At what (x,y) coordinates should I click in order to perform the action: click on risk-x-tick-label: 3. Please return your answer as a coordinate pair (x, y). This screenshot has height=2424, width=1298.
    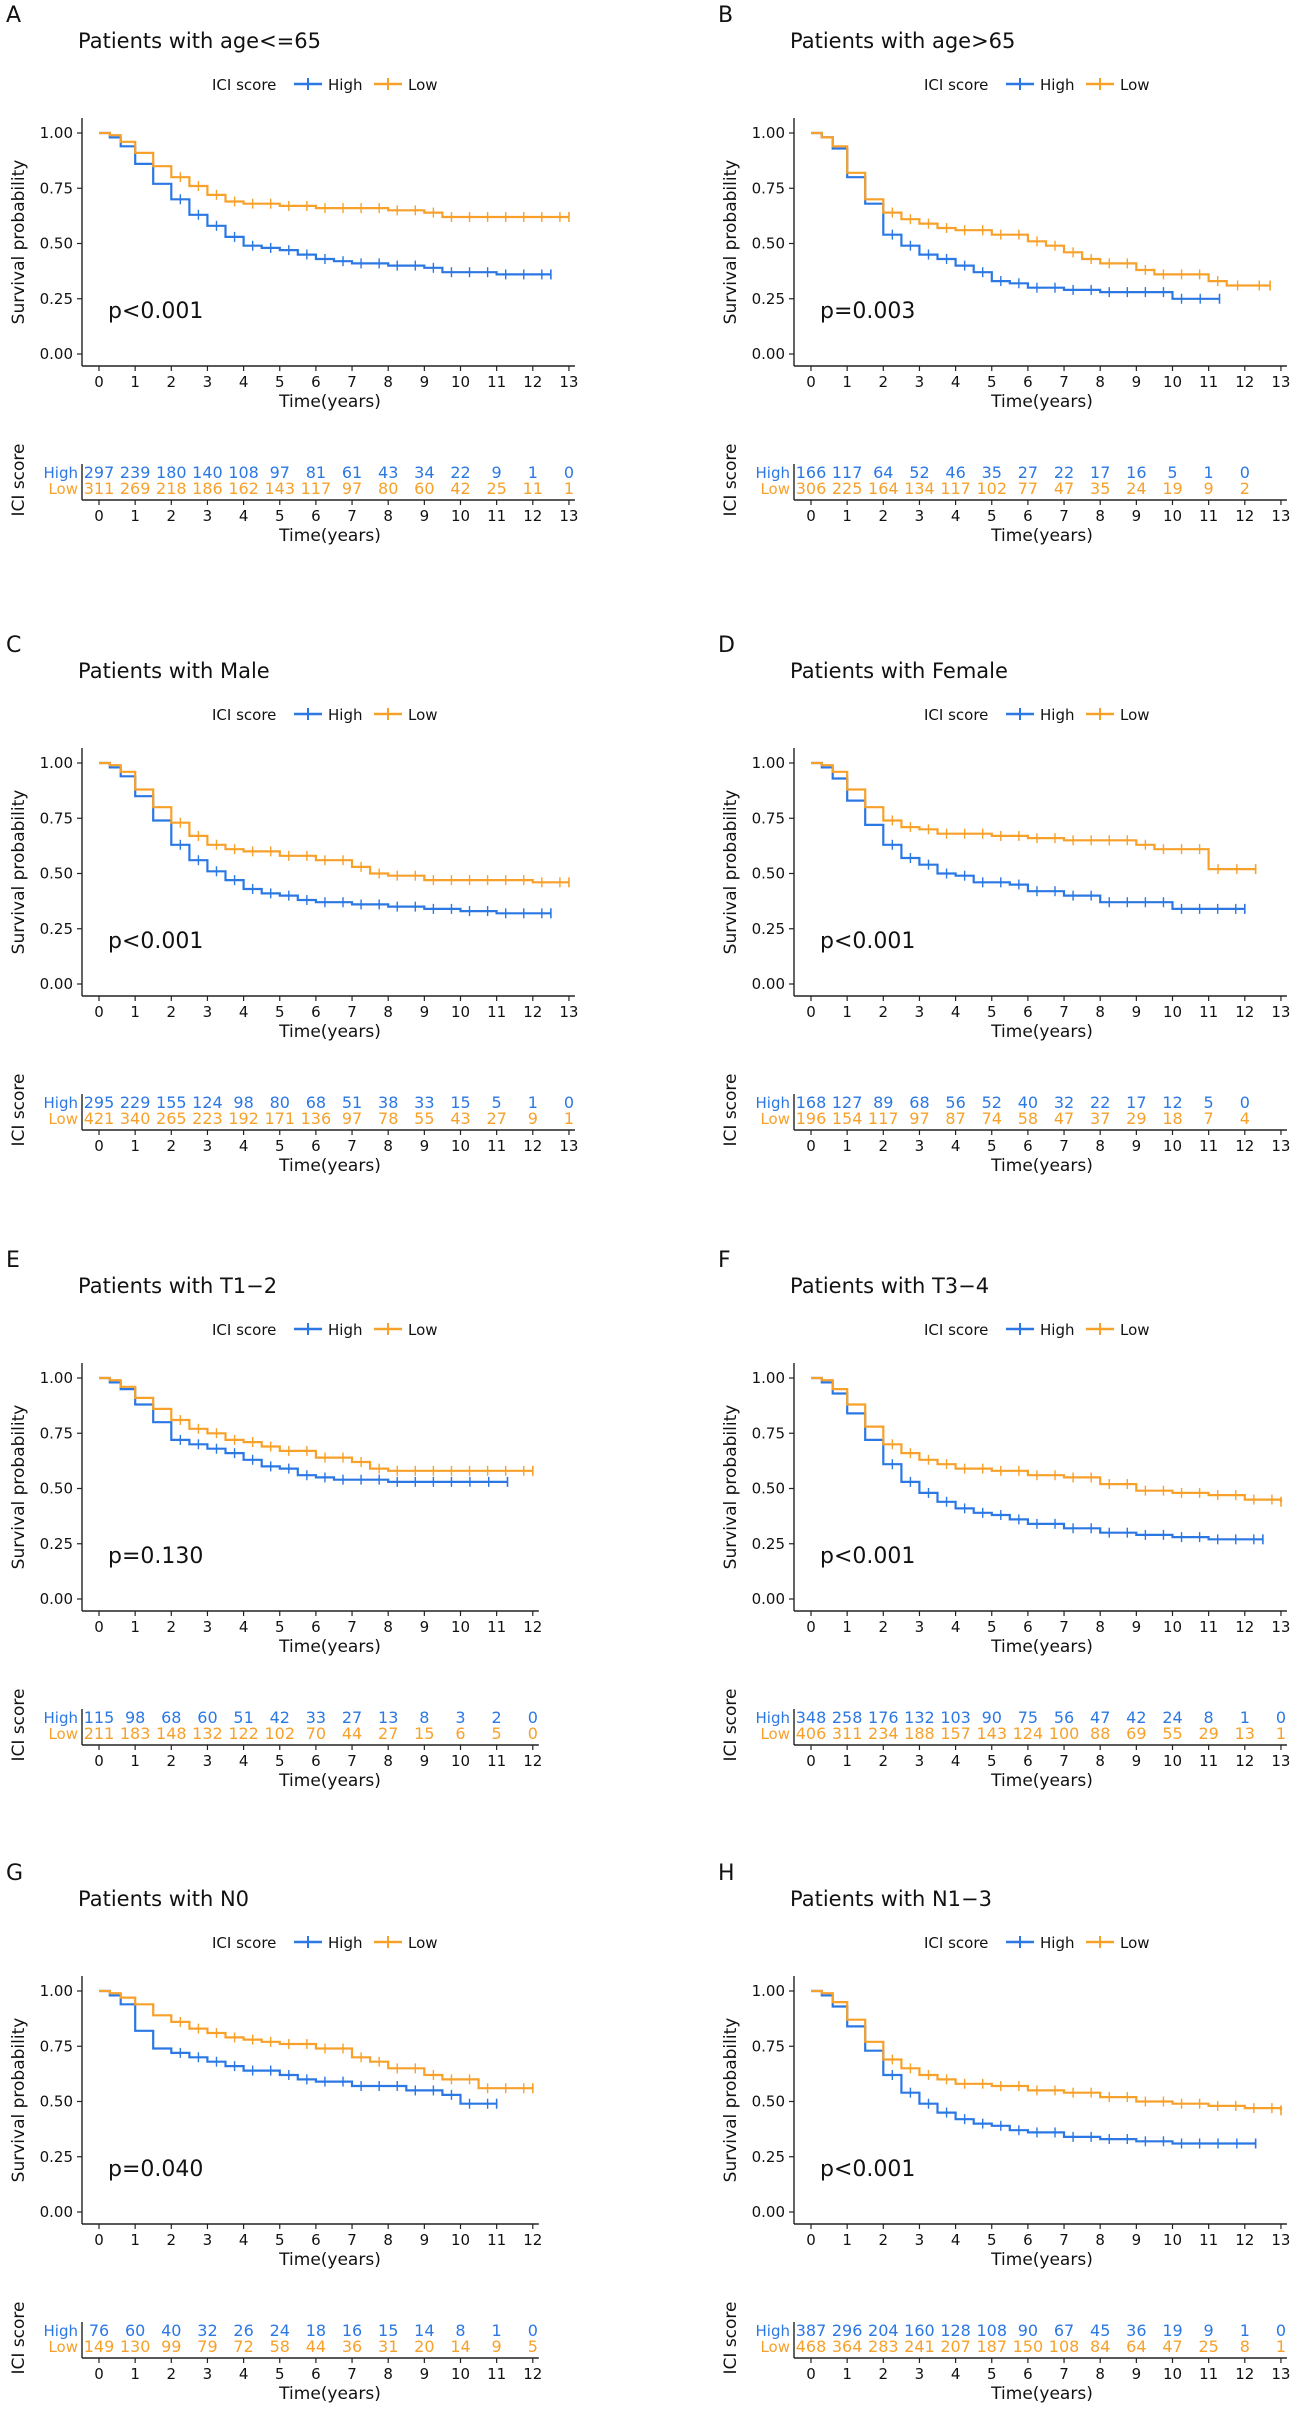
    Looking at the image, I should click on (208, 516).